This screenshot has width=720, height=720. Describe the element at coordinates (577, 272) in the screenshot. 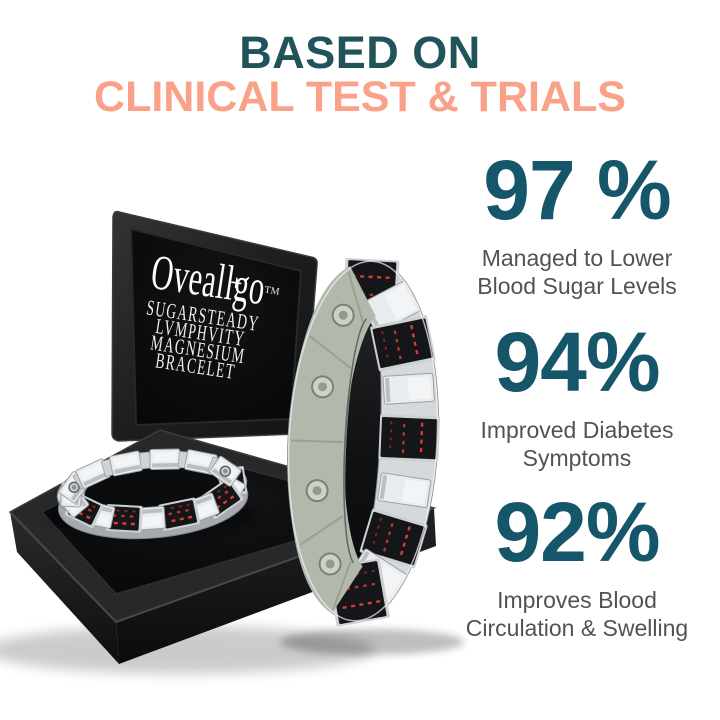

I see `stat-label: Managed to Lower Blood Sugar Levels` at that location.